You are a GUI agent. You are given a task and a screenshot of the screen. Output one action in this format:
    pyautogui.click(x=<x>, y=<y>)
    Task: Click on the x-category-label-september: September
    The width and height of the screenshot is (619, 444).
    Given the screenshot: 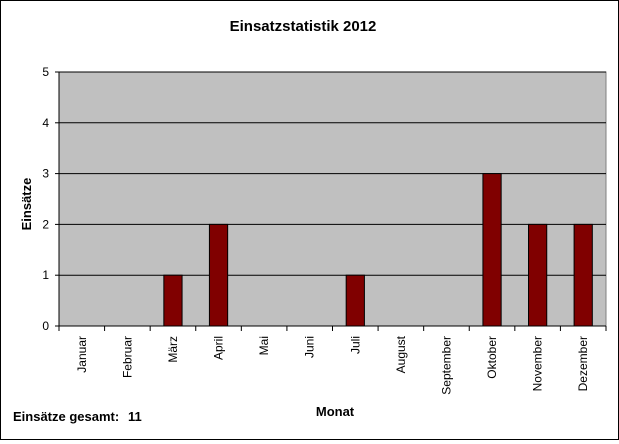 What is the action you would take?
    pyautogui.click(x=446, y=365)
    